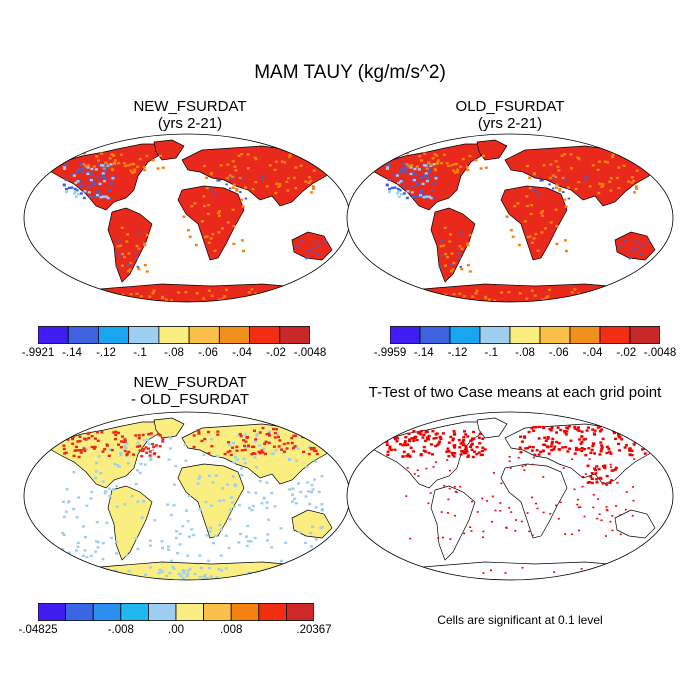 Image resolution: width=700 pixels, height=700 pixels. I want to click on panel-title-old-line2: (yrs 2-21), so click(510, 123).